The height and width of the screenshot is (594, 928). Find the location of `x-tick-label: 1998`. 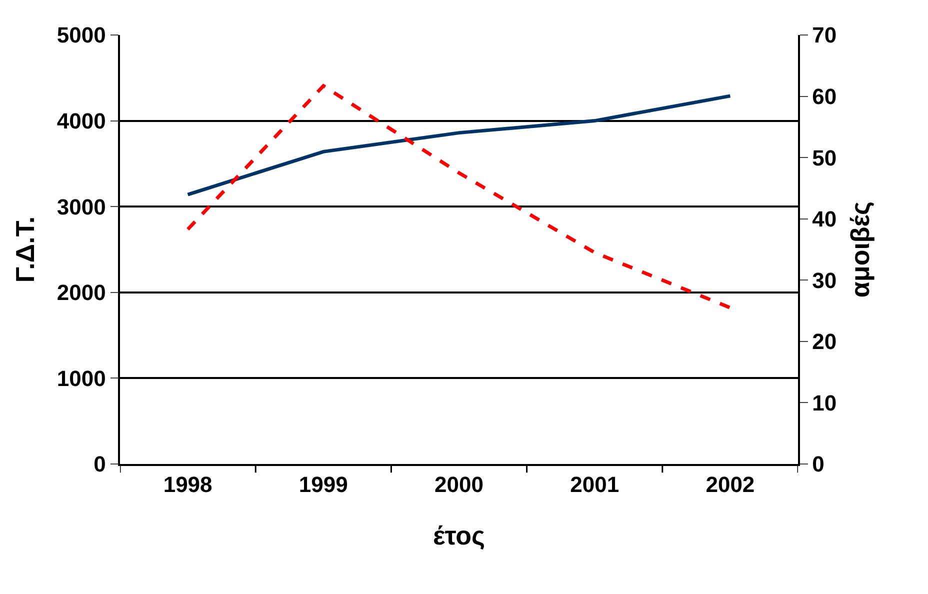

x-tick-label: 1998 is located at coordinates (187, 485).